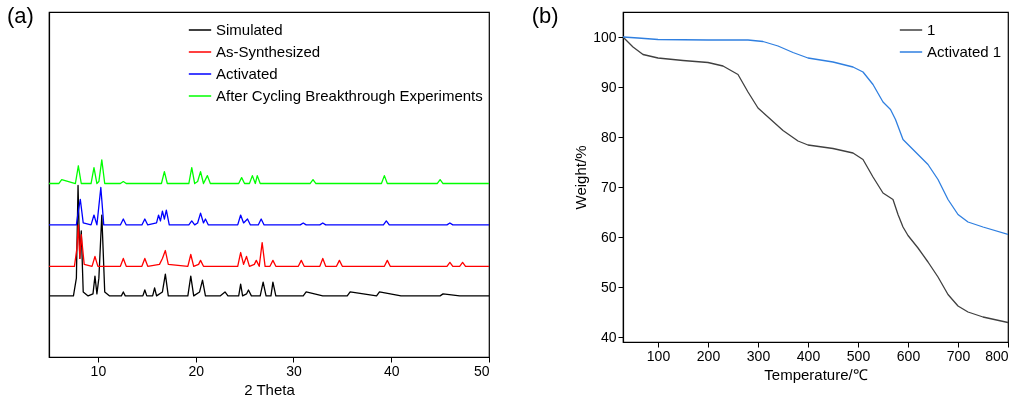 This screenshot has height=410, width=1027. What do you see at coordinates (481, 370) in the screenshot?
I see `x-tick-label: 50` at bounding box center [481, 370].